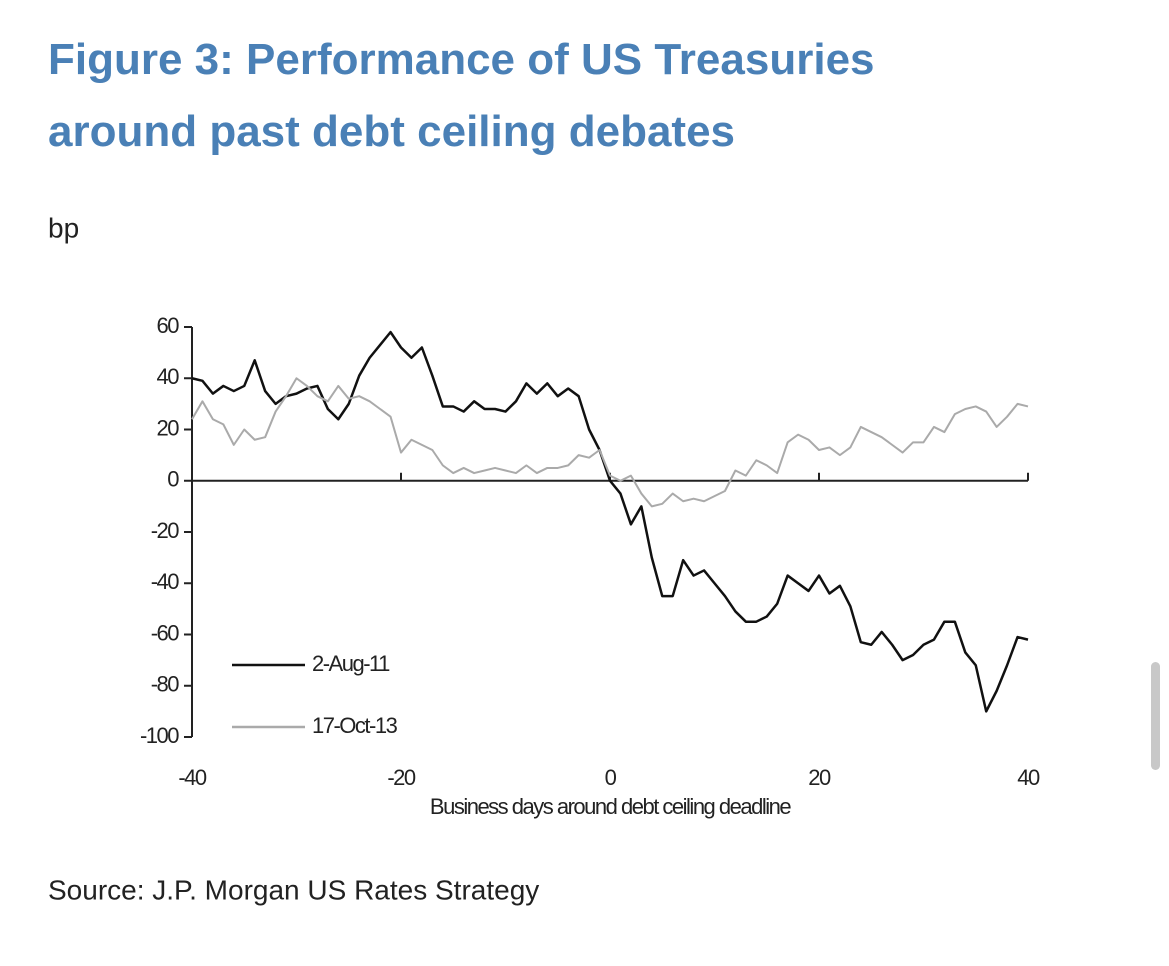 The image size is (1169, 966). I want to click on y-tick-label: 0, so click(173, 479).